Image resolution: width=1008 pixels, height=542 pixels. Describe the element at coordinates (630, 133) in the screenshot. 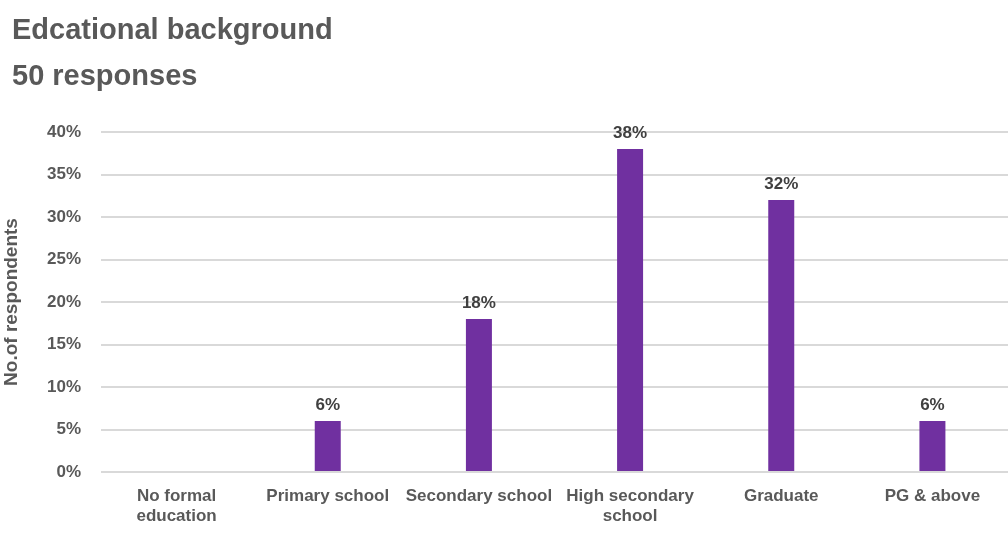

I see `data-label: 38%` at that location.